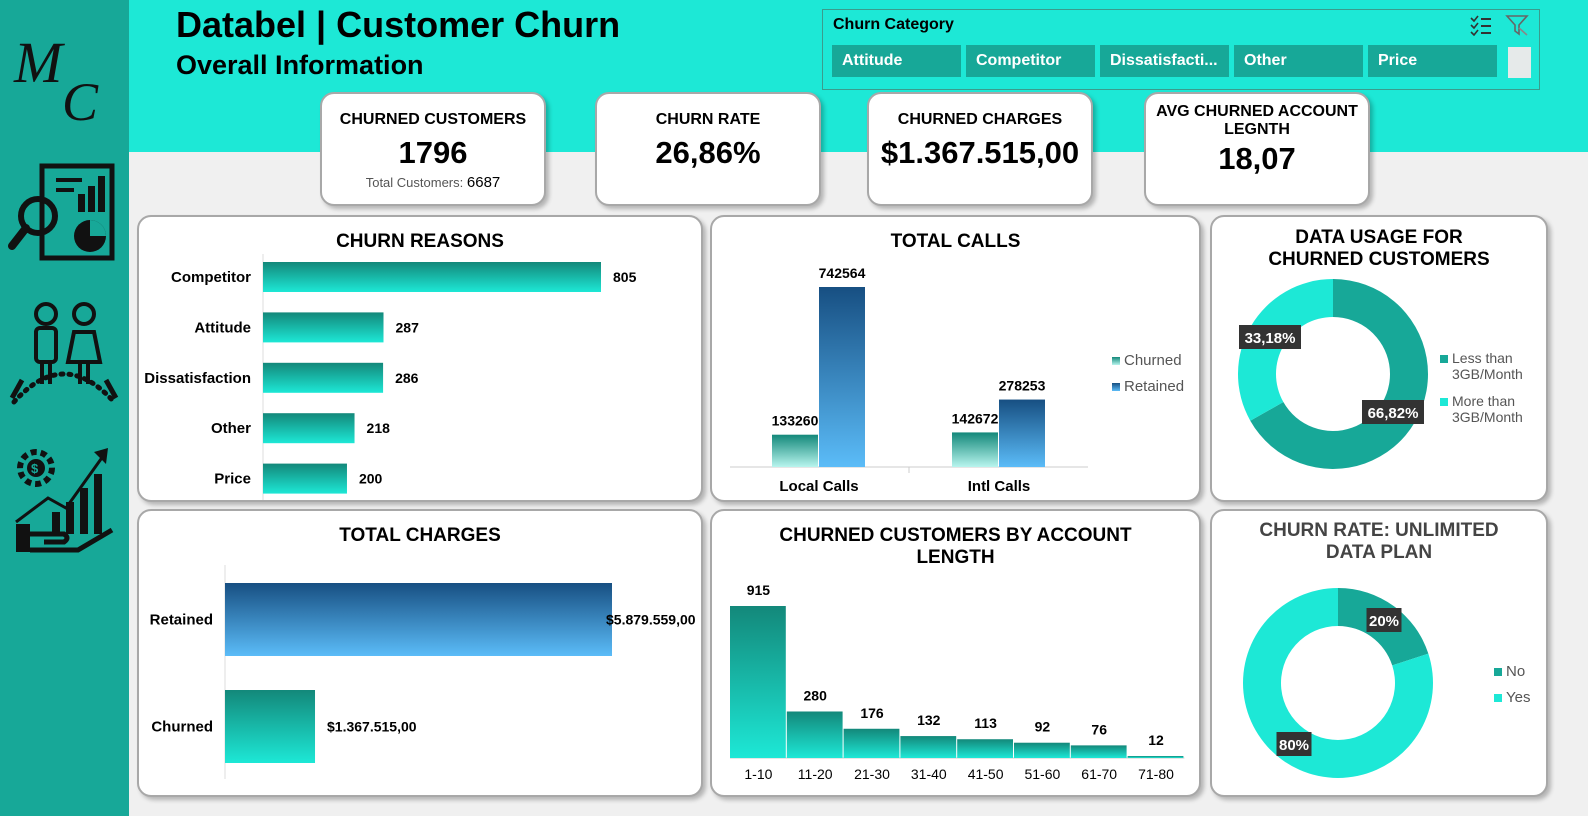 The height and width of the screenshot is (816, 1588). What do you see at coordinates (1153, 360) in the screenshot?
I see `legend-label: Churned` at bounding box center [1153, 360].